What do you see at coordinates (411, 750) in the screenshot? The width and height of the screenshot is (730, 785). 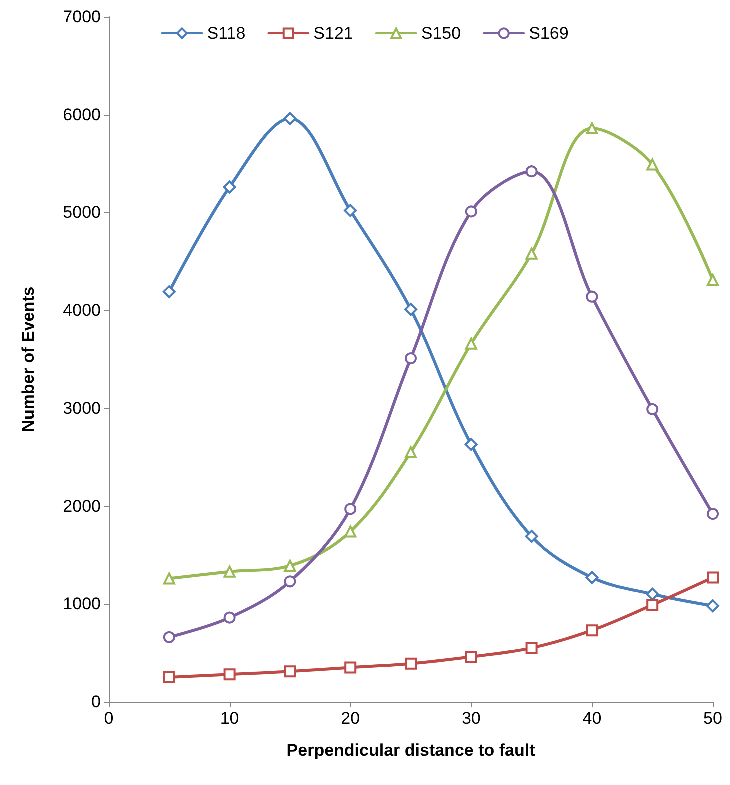 I see `x-axis-title: Perpendicular distance to fault` at bounding box center [411, 750].